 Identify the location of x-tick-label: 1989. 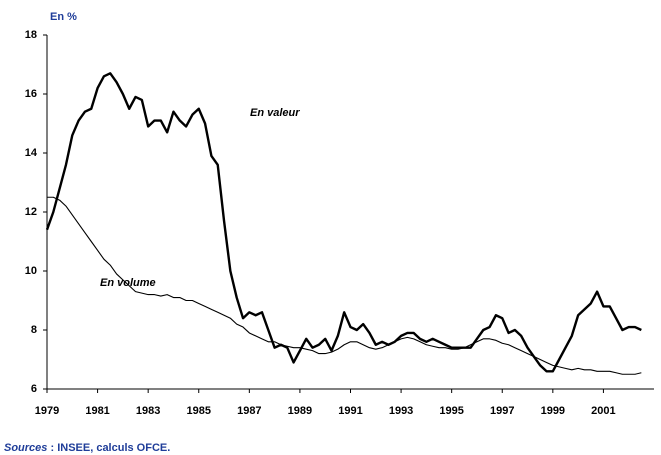
(300, 411).